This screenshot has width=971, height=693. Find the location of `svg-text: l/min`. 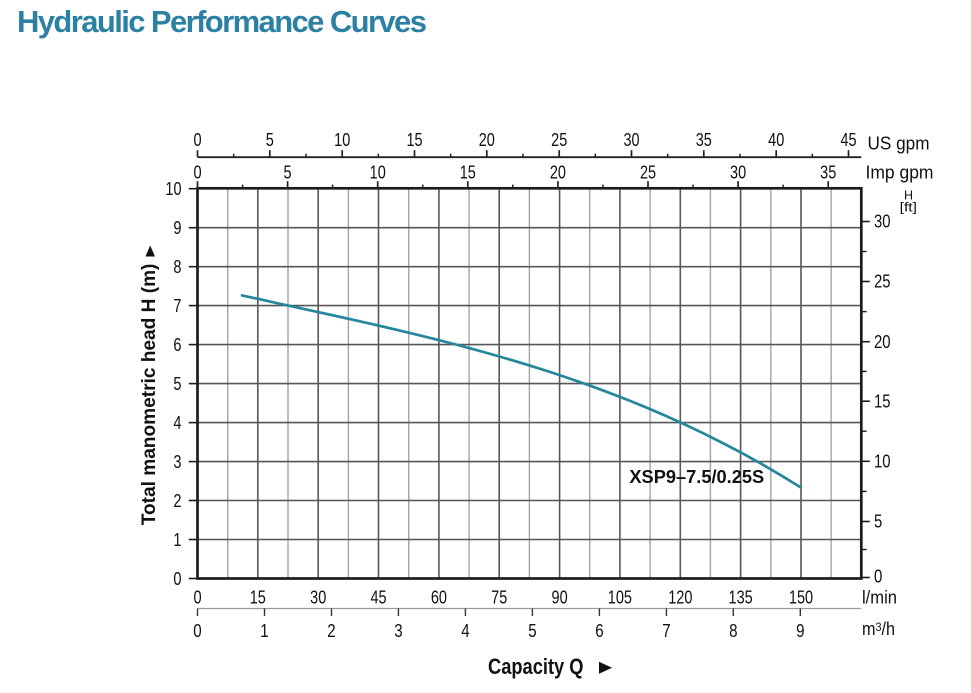

svg-text: l/min is located at coordinates (879, 598).